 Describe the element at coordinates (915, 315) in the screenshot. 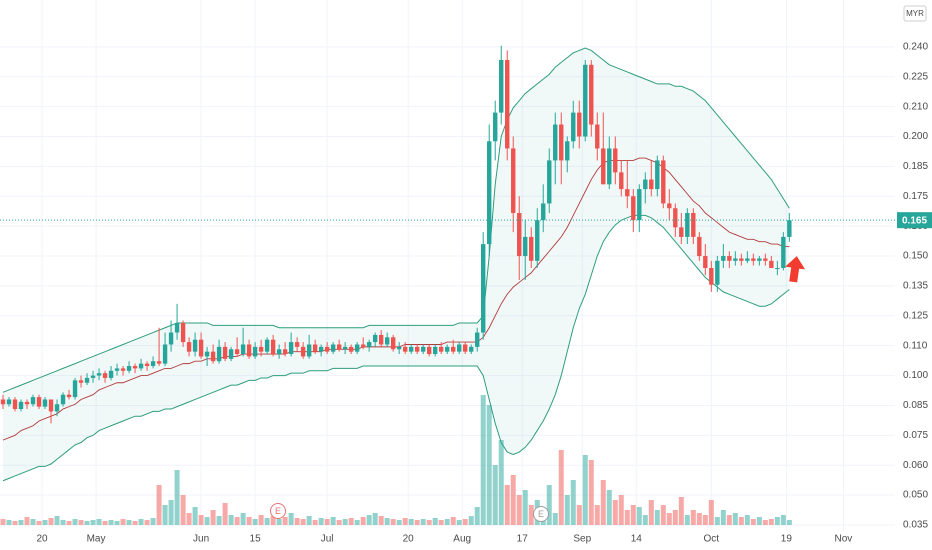

I see `y-tick-label: 0.125` at that location.